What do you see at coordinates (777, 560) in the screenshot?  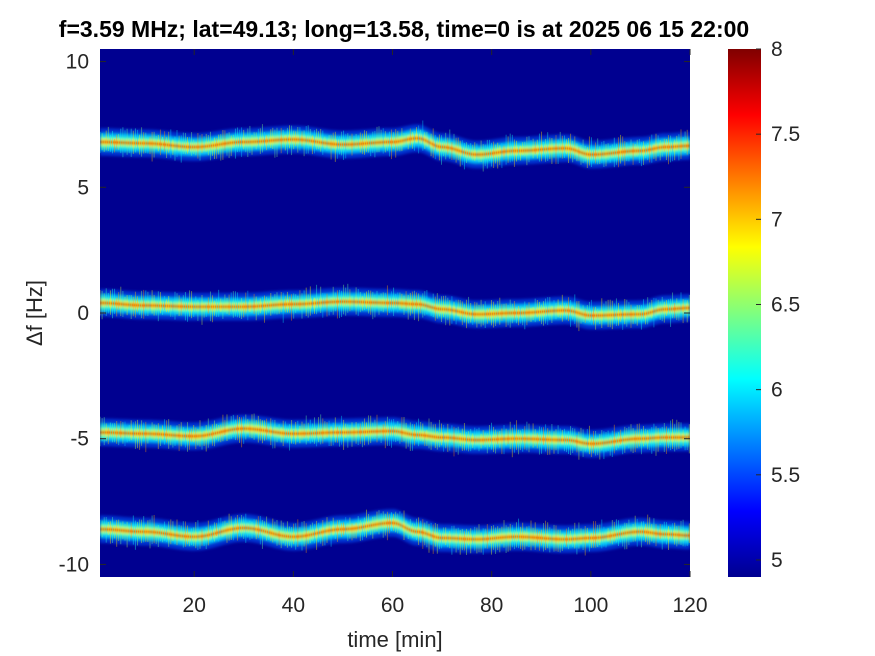 I see `colorbar-tick-label: 5` at bounding box center [777, 560].